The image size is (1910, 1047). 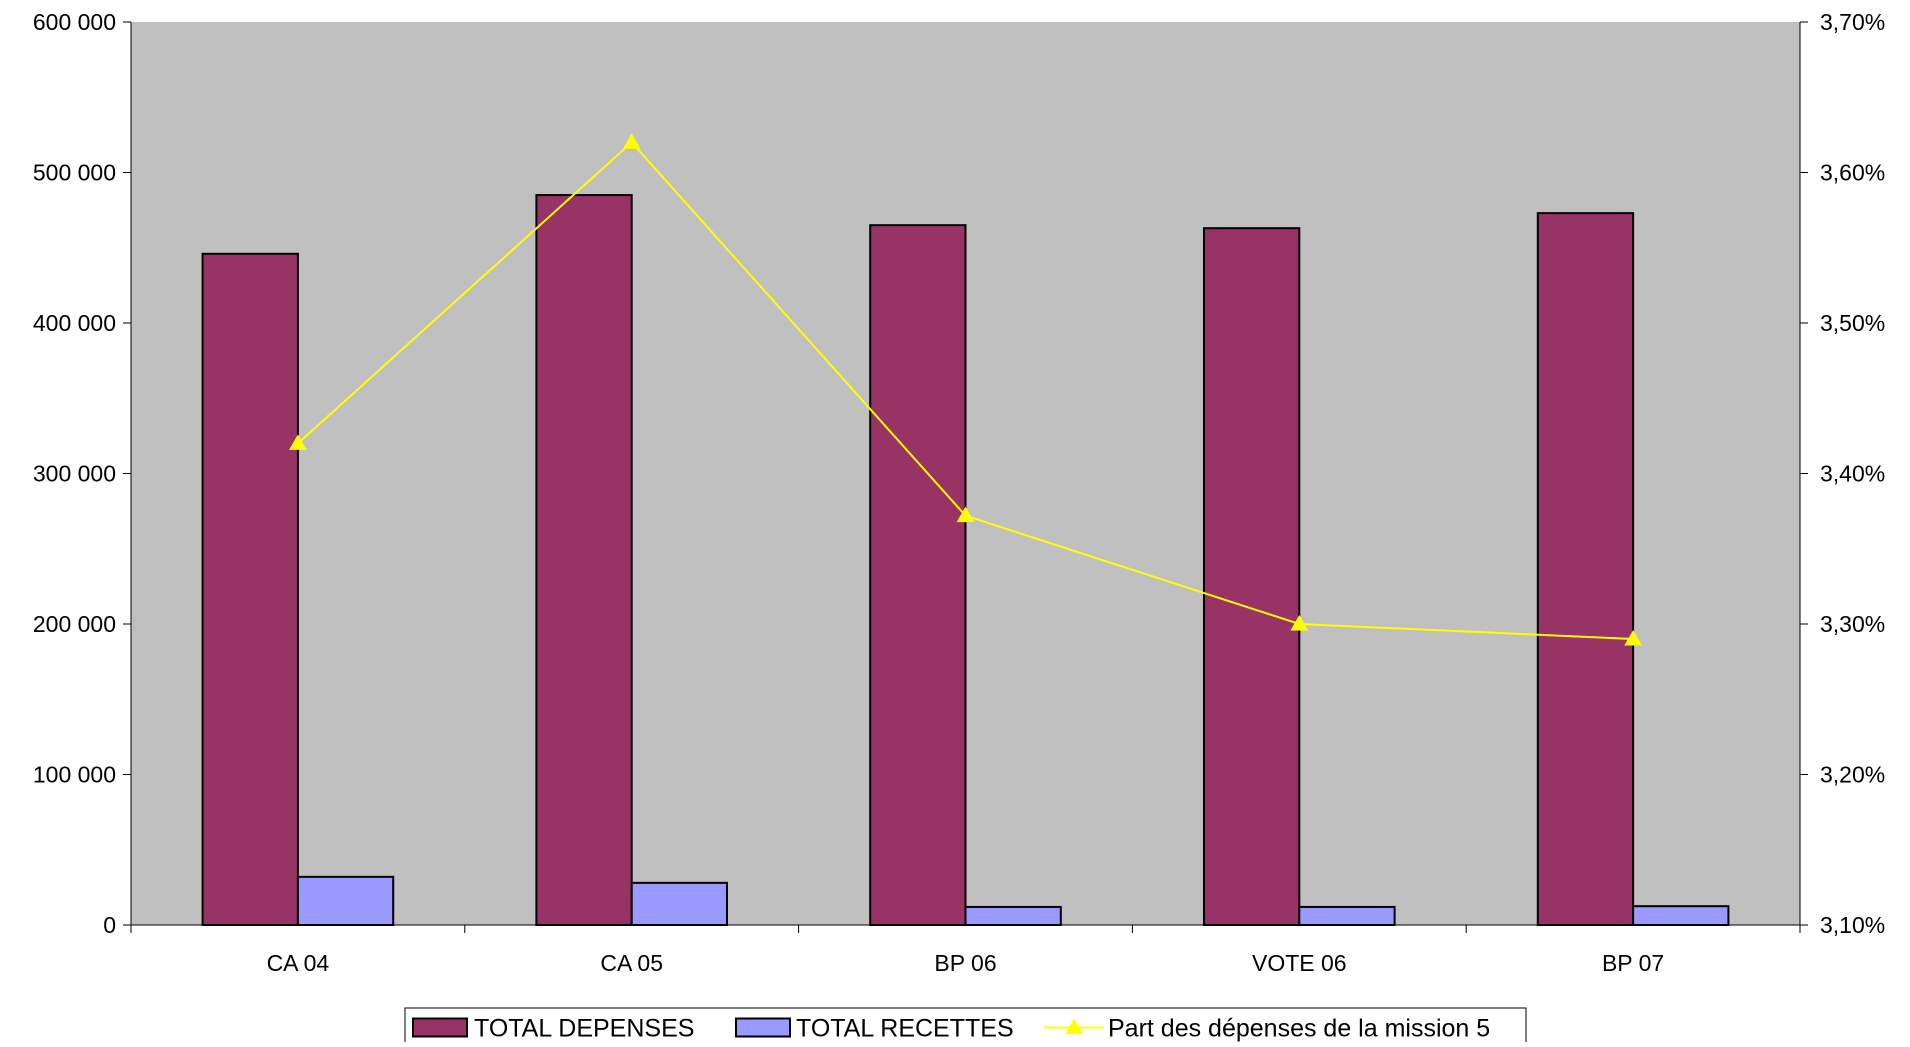 I want to click on x-tick-label: BP 07, so click(x=1633, y=963).